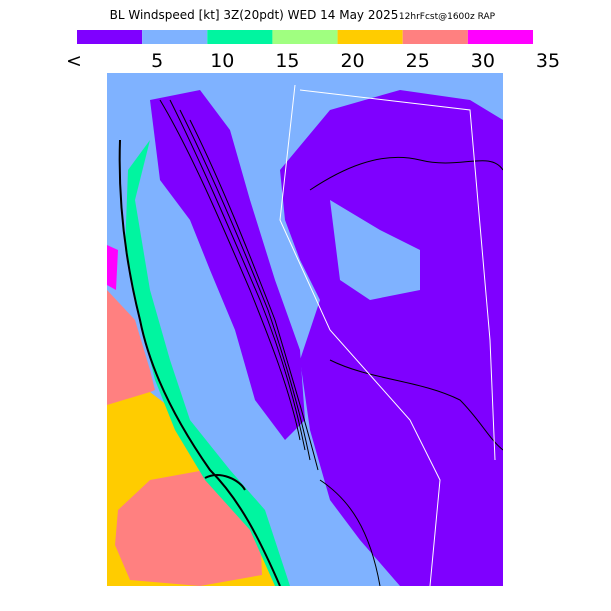 Image resolution: width=611 pixels, height=611 pixels. I want to click on colorbar-label: 25, so click(418, 61).